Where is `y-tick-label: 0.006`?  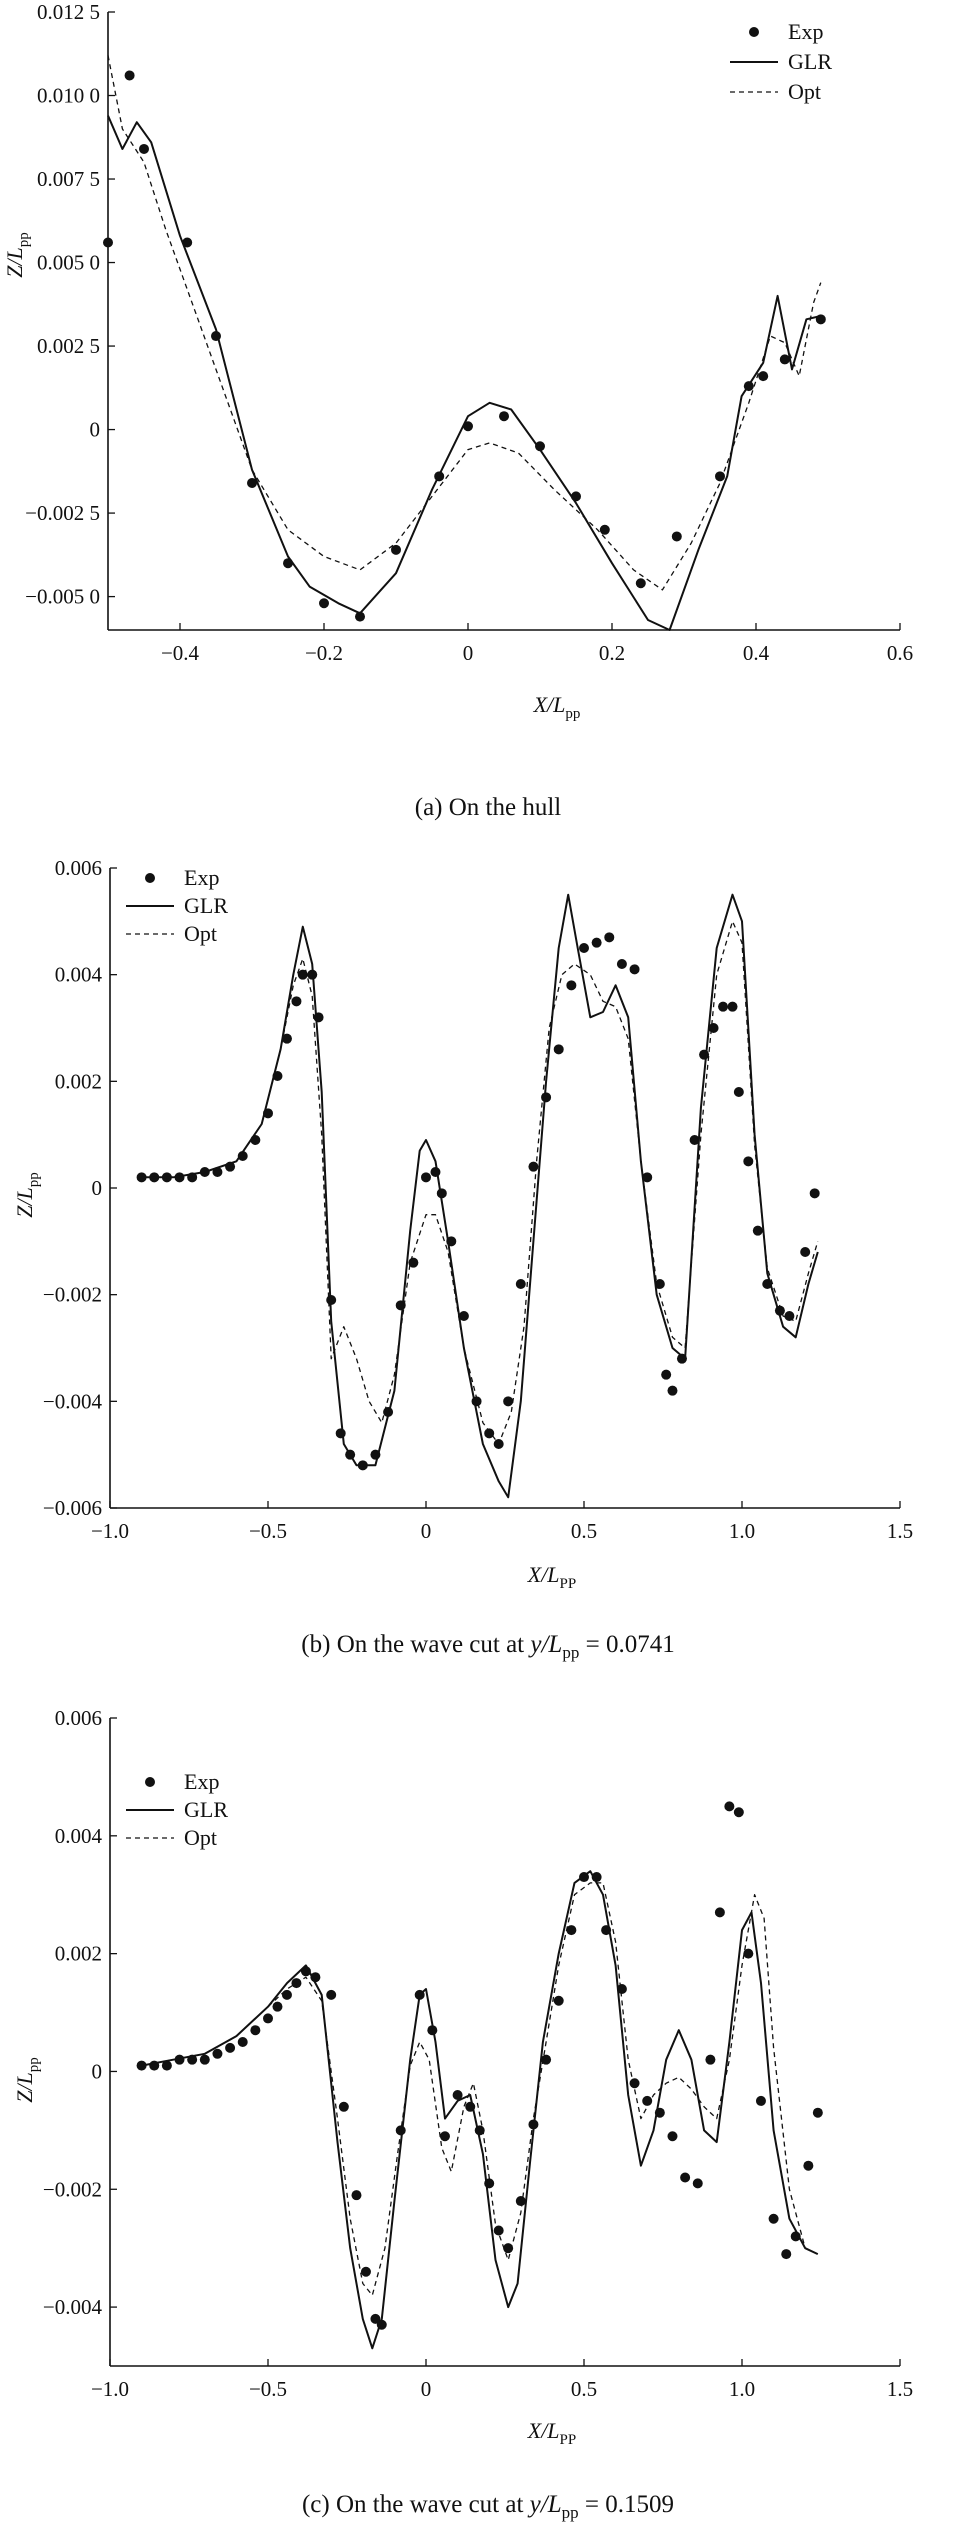
y-tick-label: 0.006 is located at coordinates (78, 1718).